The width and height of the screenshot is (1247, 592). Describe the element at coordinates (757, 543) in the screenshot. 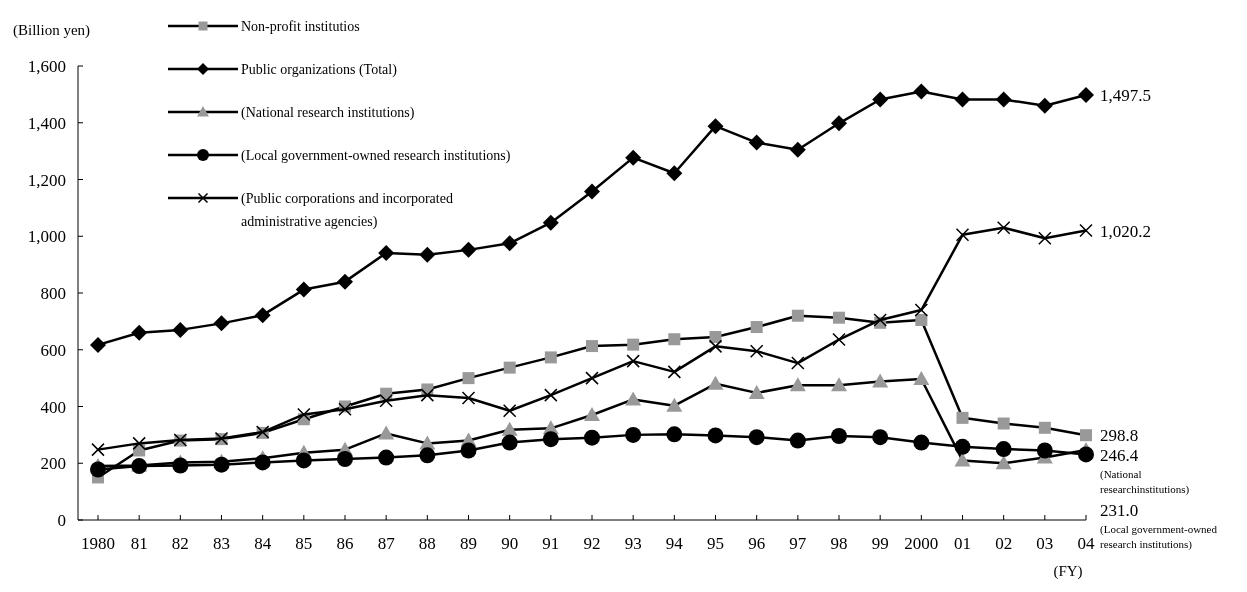

I see `x-tick-label: 96` at that location.